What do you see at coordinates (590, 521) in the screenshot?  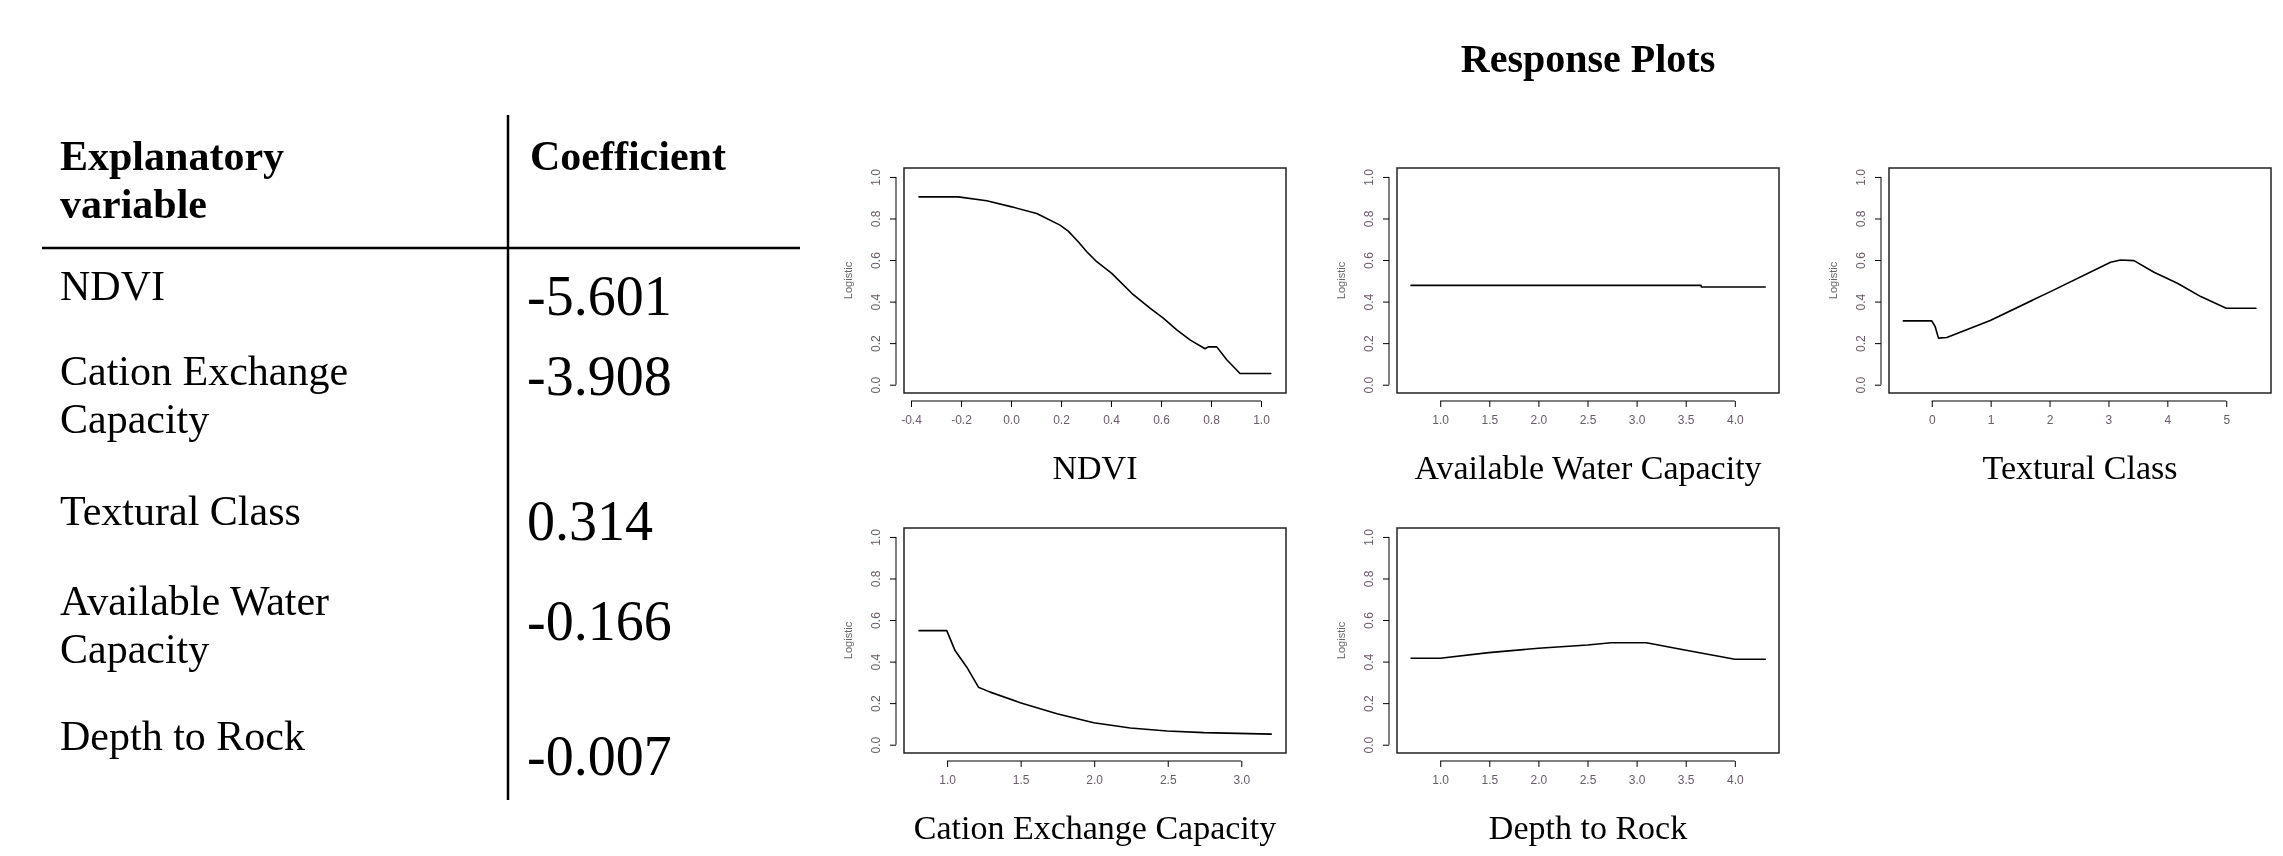 I see `data-label: 0.314` at bounding box center [590, 521].